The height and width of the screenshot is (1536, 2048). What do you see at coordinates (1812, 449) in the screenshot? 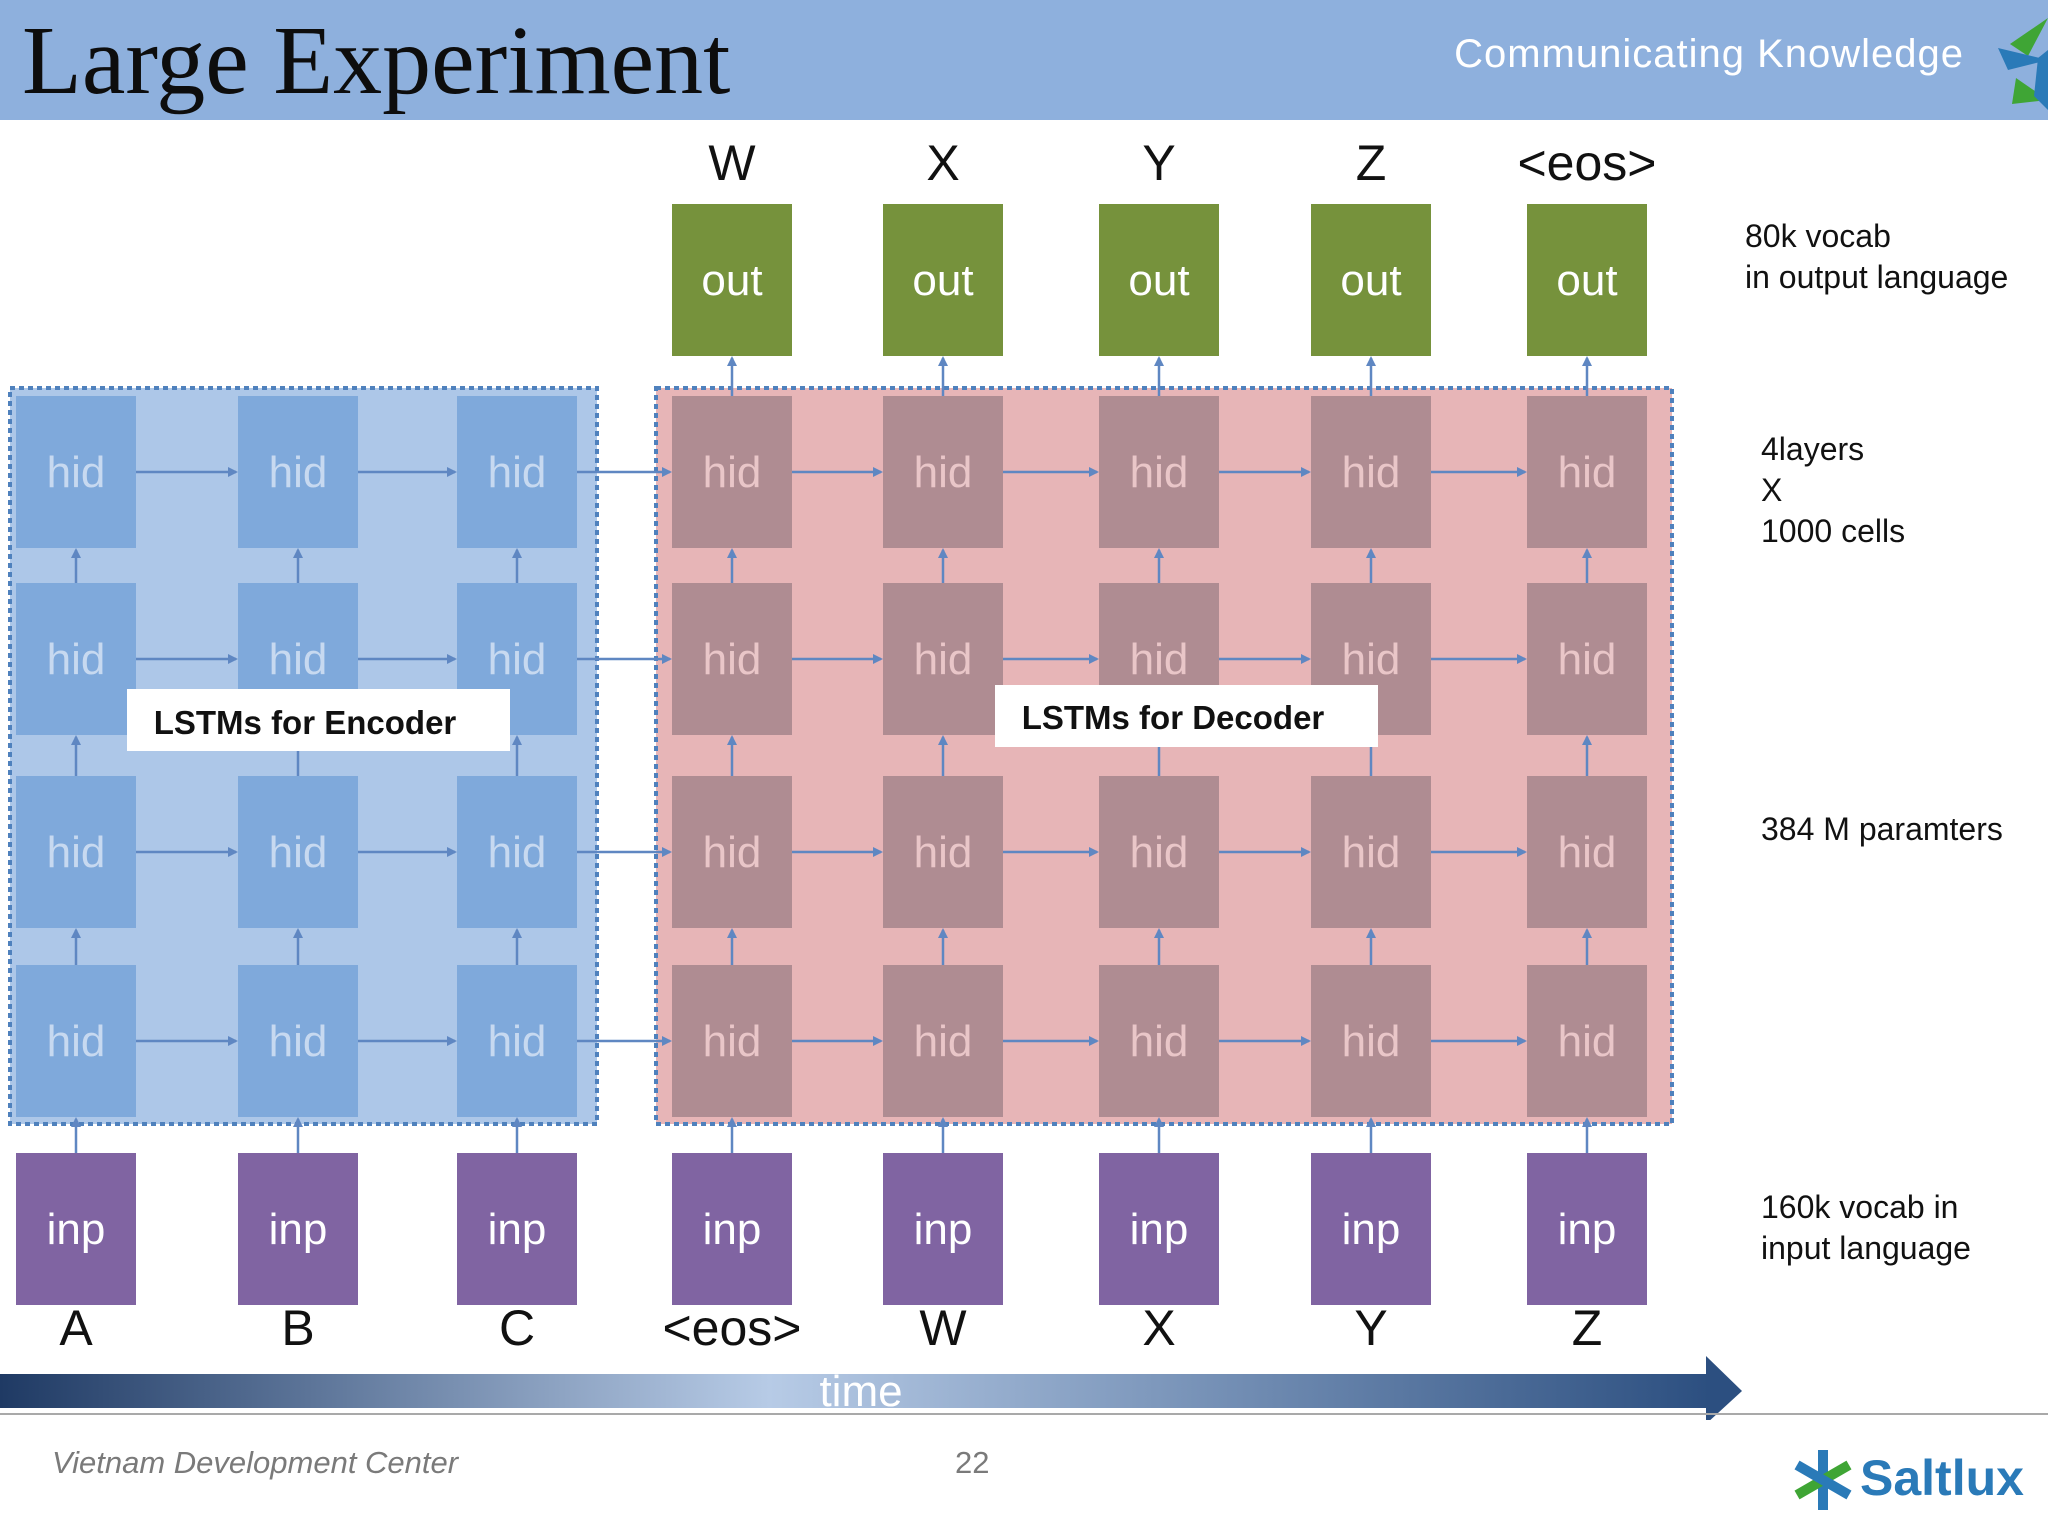
I see `layers-note: 4layers` at bounding box center [1812, 449].